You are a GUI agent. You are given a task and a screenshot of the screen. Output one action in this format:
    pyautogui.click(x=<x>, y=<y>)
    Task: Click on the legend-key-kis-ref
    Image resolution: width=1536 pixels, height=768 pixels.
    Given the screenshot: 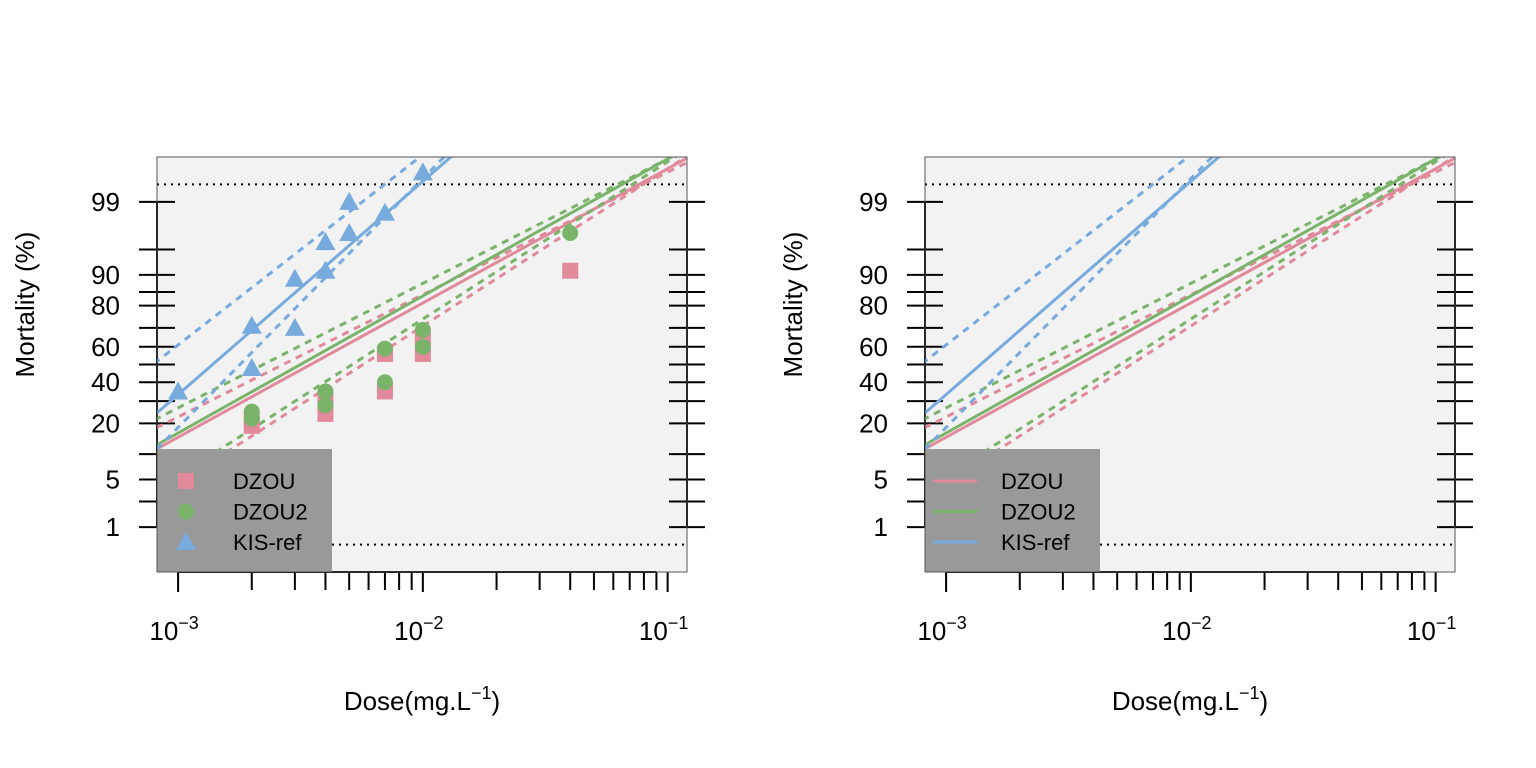 What is the action you would take?
    pyautogui.click(x=186, y=541)
    